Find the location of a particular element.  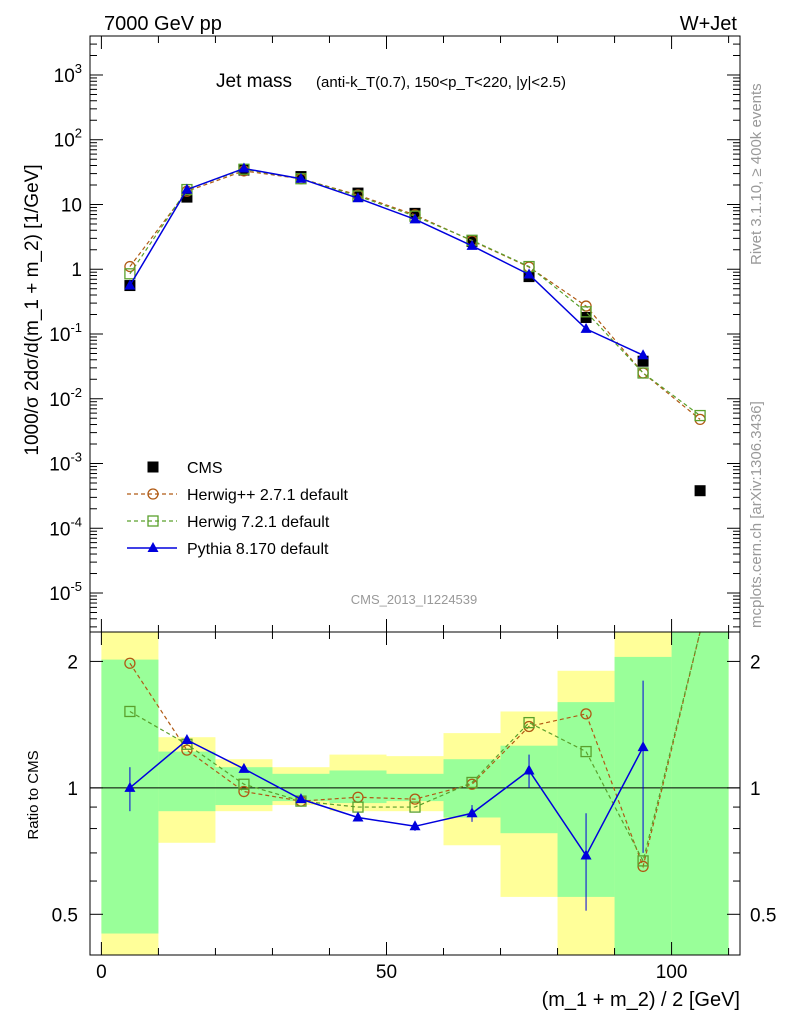

y-tick-label: 10⁻¹ is located at coordinates (65, 333).